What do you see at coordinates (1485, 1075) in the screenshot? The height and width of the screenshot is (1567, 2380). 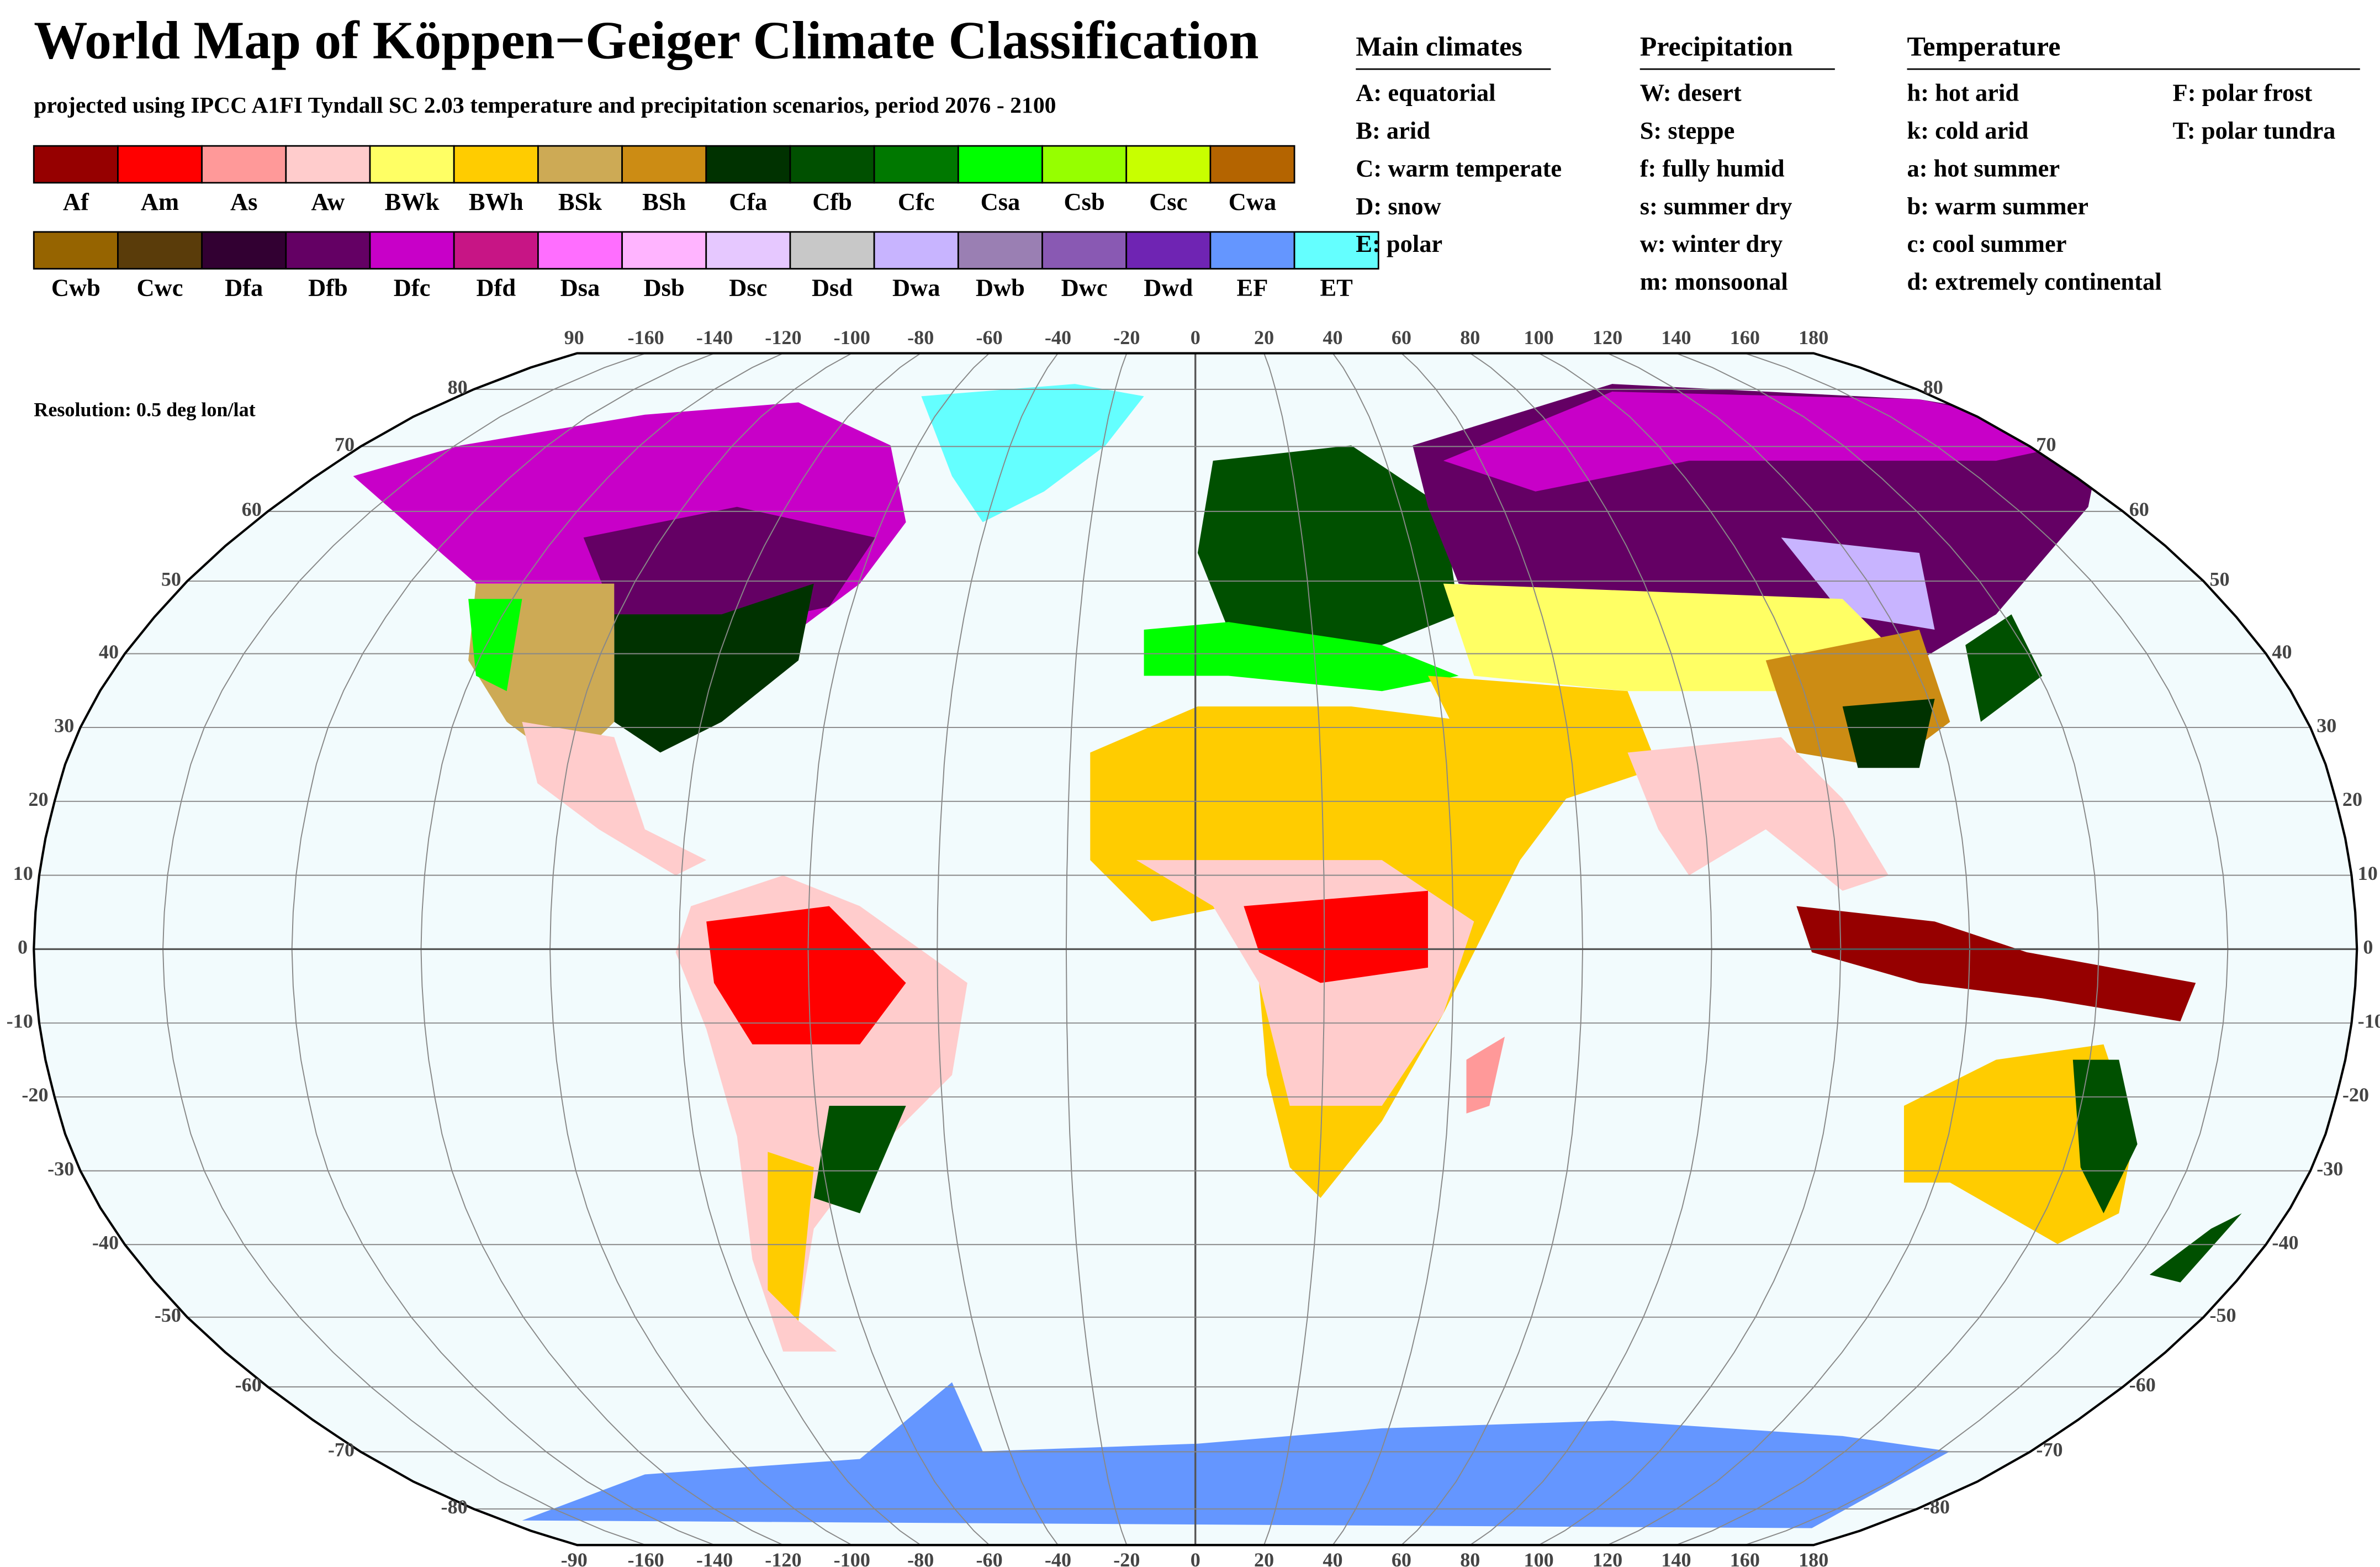 I see `madagascar` at bounding box center [1485, 1075].